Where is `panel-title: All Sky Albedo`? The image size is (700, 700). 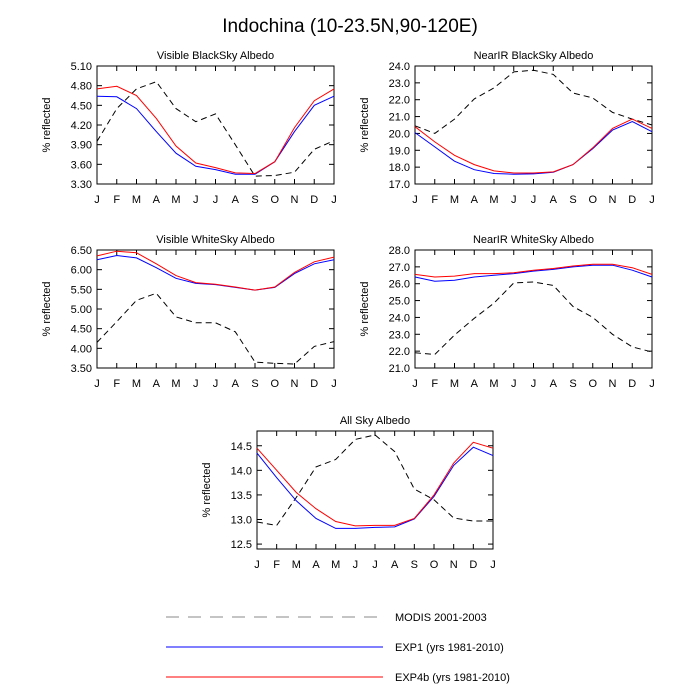
panel-title: All Sky Albedo is located at coordinates (375, 421).